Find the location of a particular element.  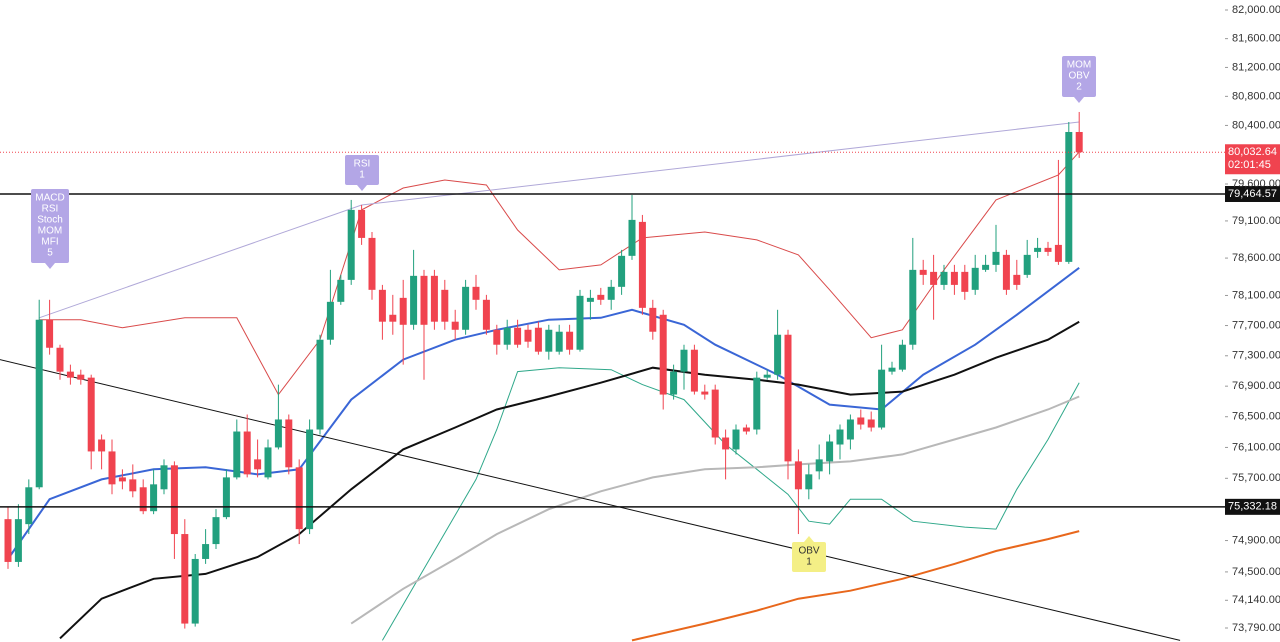

y-tick-label: 81,200.00 is located at coordinates (1256, 67).